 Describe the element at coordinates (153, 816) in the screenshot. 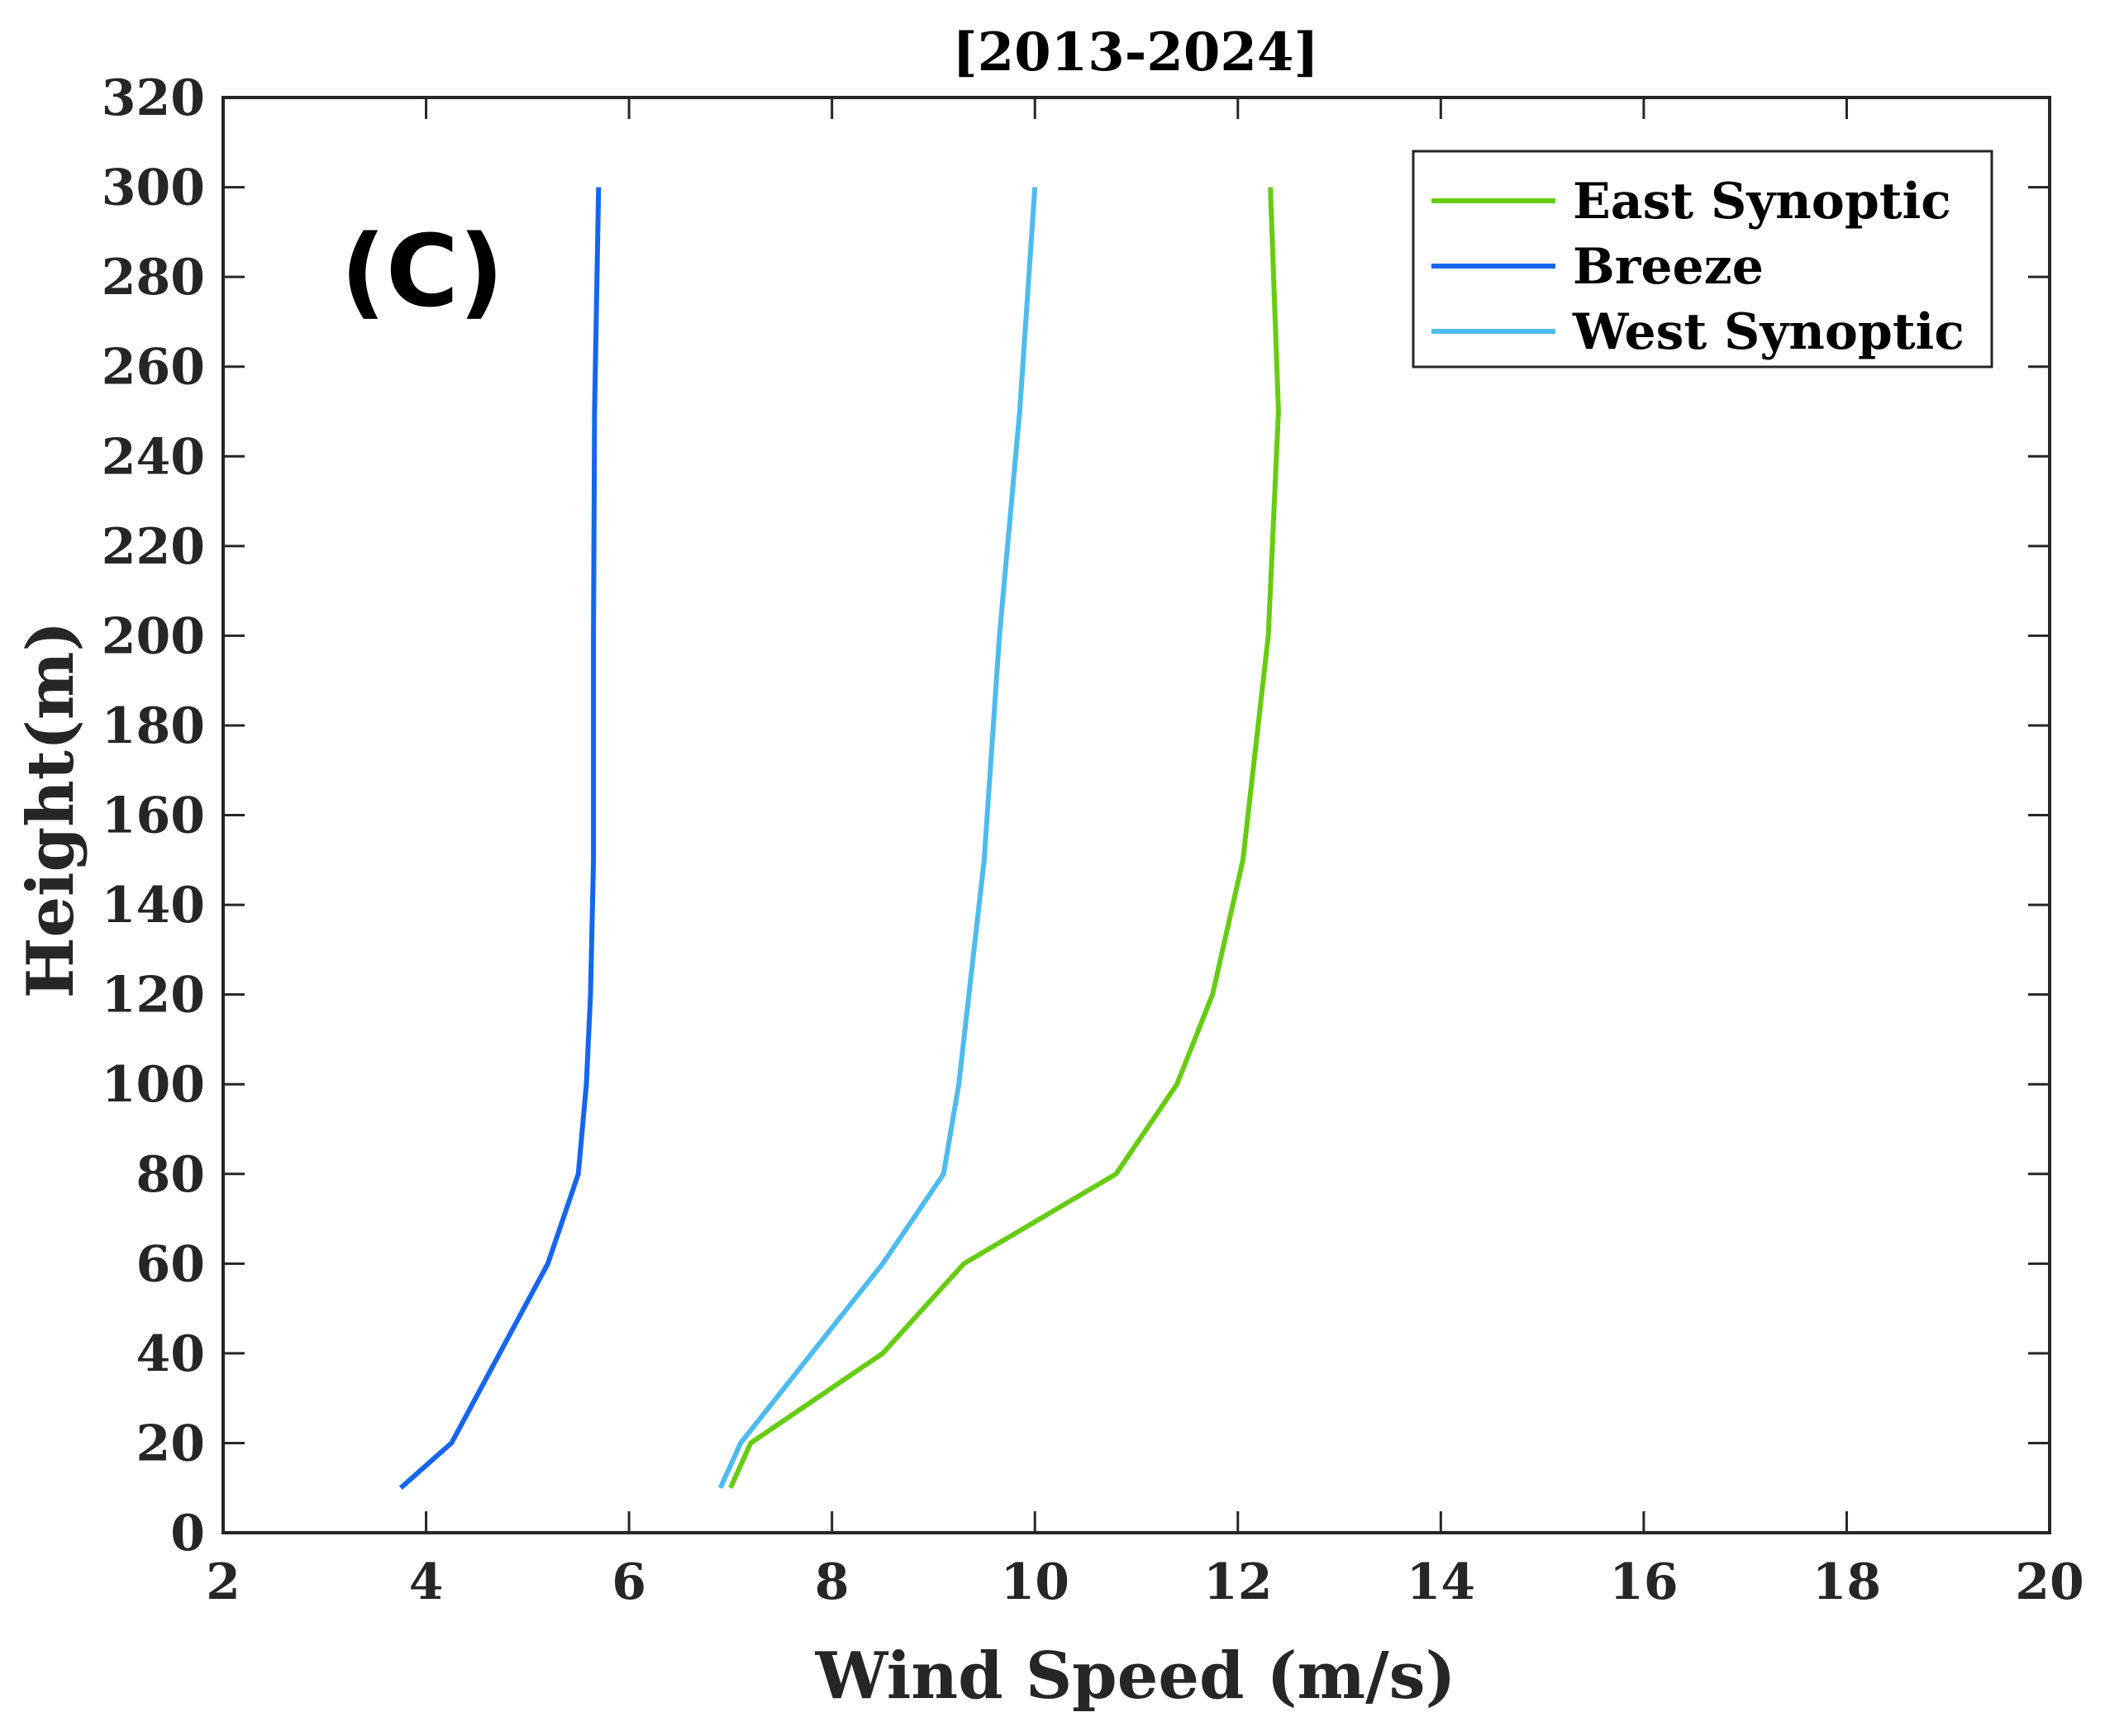

I see `y-tick-label: 160` at that location.